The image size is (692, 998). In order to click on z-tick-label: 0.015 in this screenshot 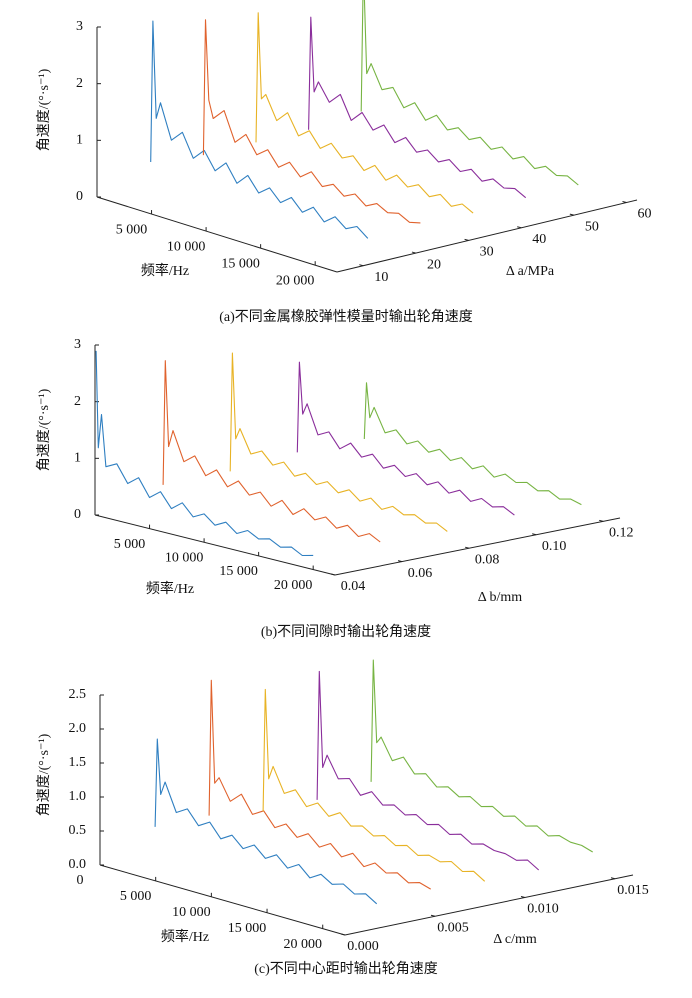, I will do `click(633, 890)`.